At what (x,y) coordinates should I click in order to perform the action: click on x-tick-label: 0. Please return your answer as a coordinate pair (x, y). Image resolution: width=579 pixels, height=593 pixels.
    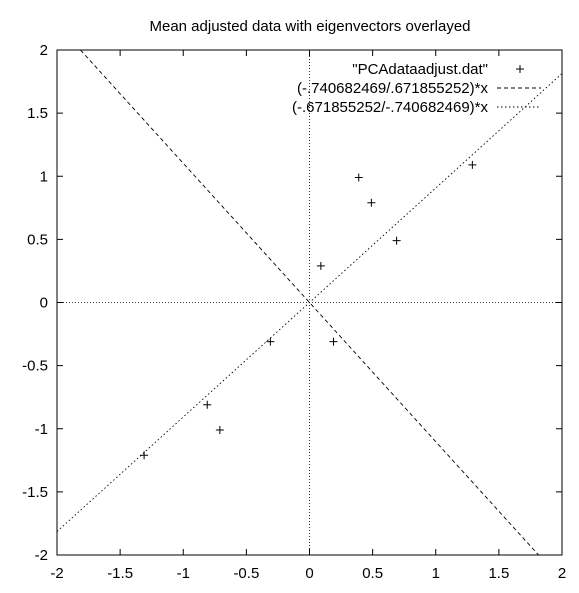
    Looking at the image, I should click on (309, 573).